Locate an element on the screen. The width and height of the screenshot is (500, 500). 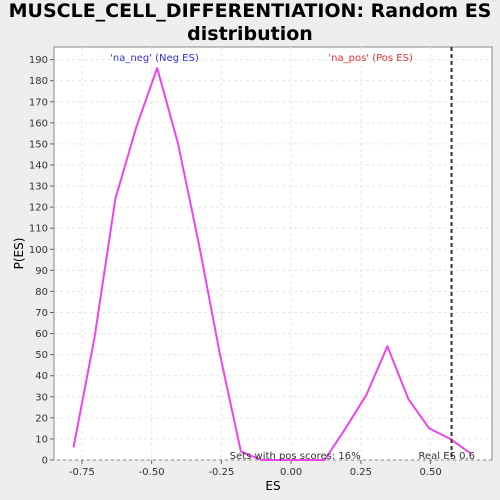
x-axis: -0.75 -0.50 -0.25 0.00 0.25 0.50 is located at coordinates (255, 469).